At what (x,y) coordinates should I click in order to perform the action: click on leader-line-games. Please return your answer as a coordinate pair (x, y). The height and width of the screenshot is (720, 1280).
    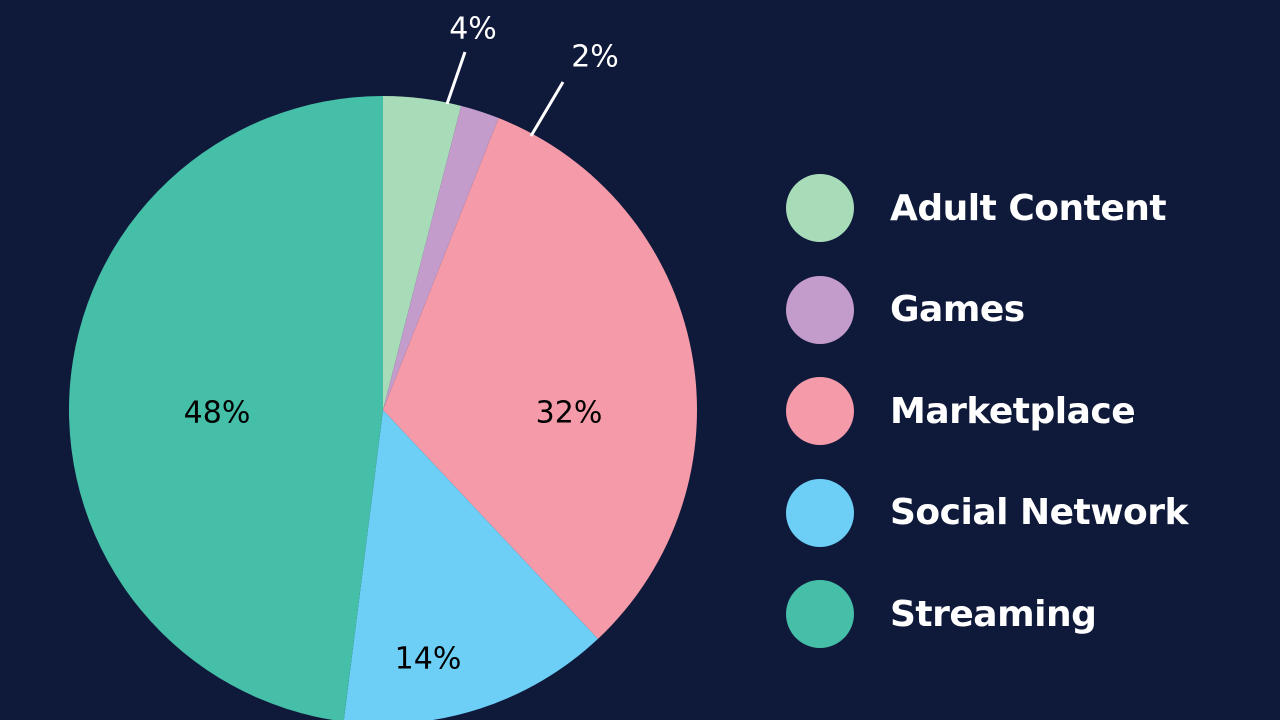
    Looking at the image, I should click on (547, 109).